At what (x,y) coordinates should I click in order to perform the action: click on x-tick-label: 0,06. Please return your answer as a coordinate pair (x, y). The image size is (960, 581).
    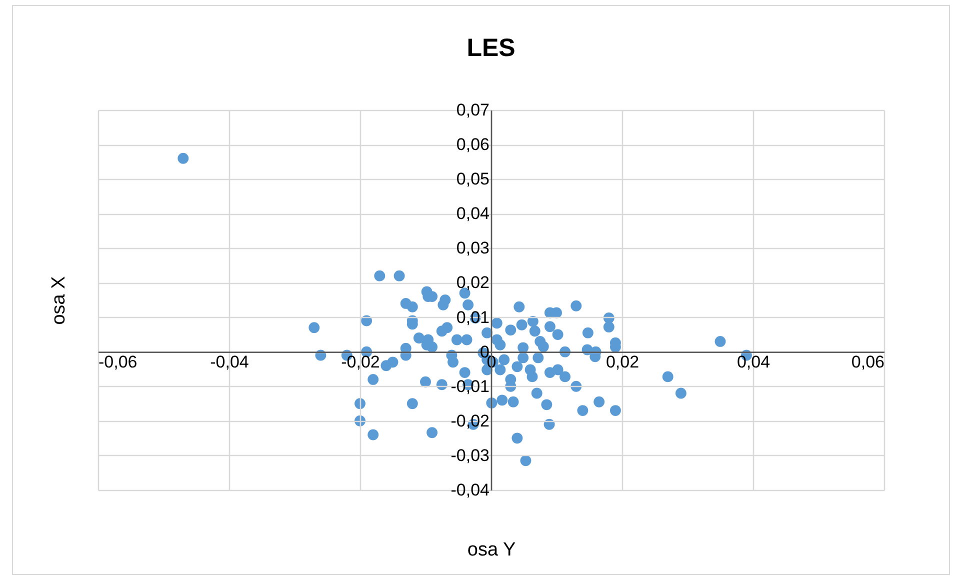
    Looking at the image, I should click on (867, 362).